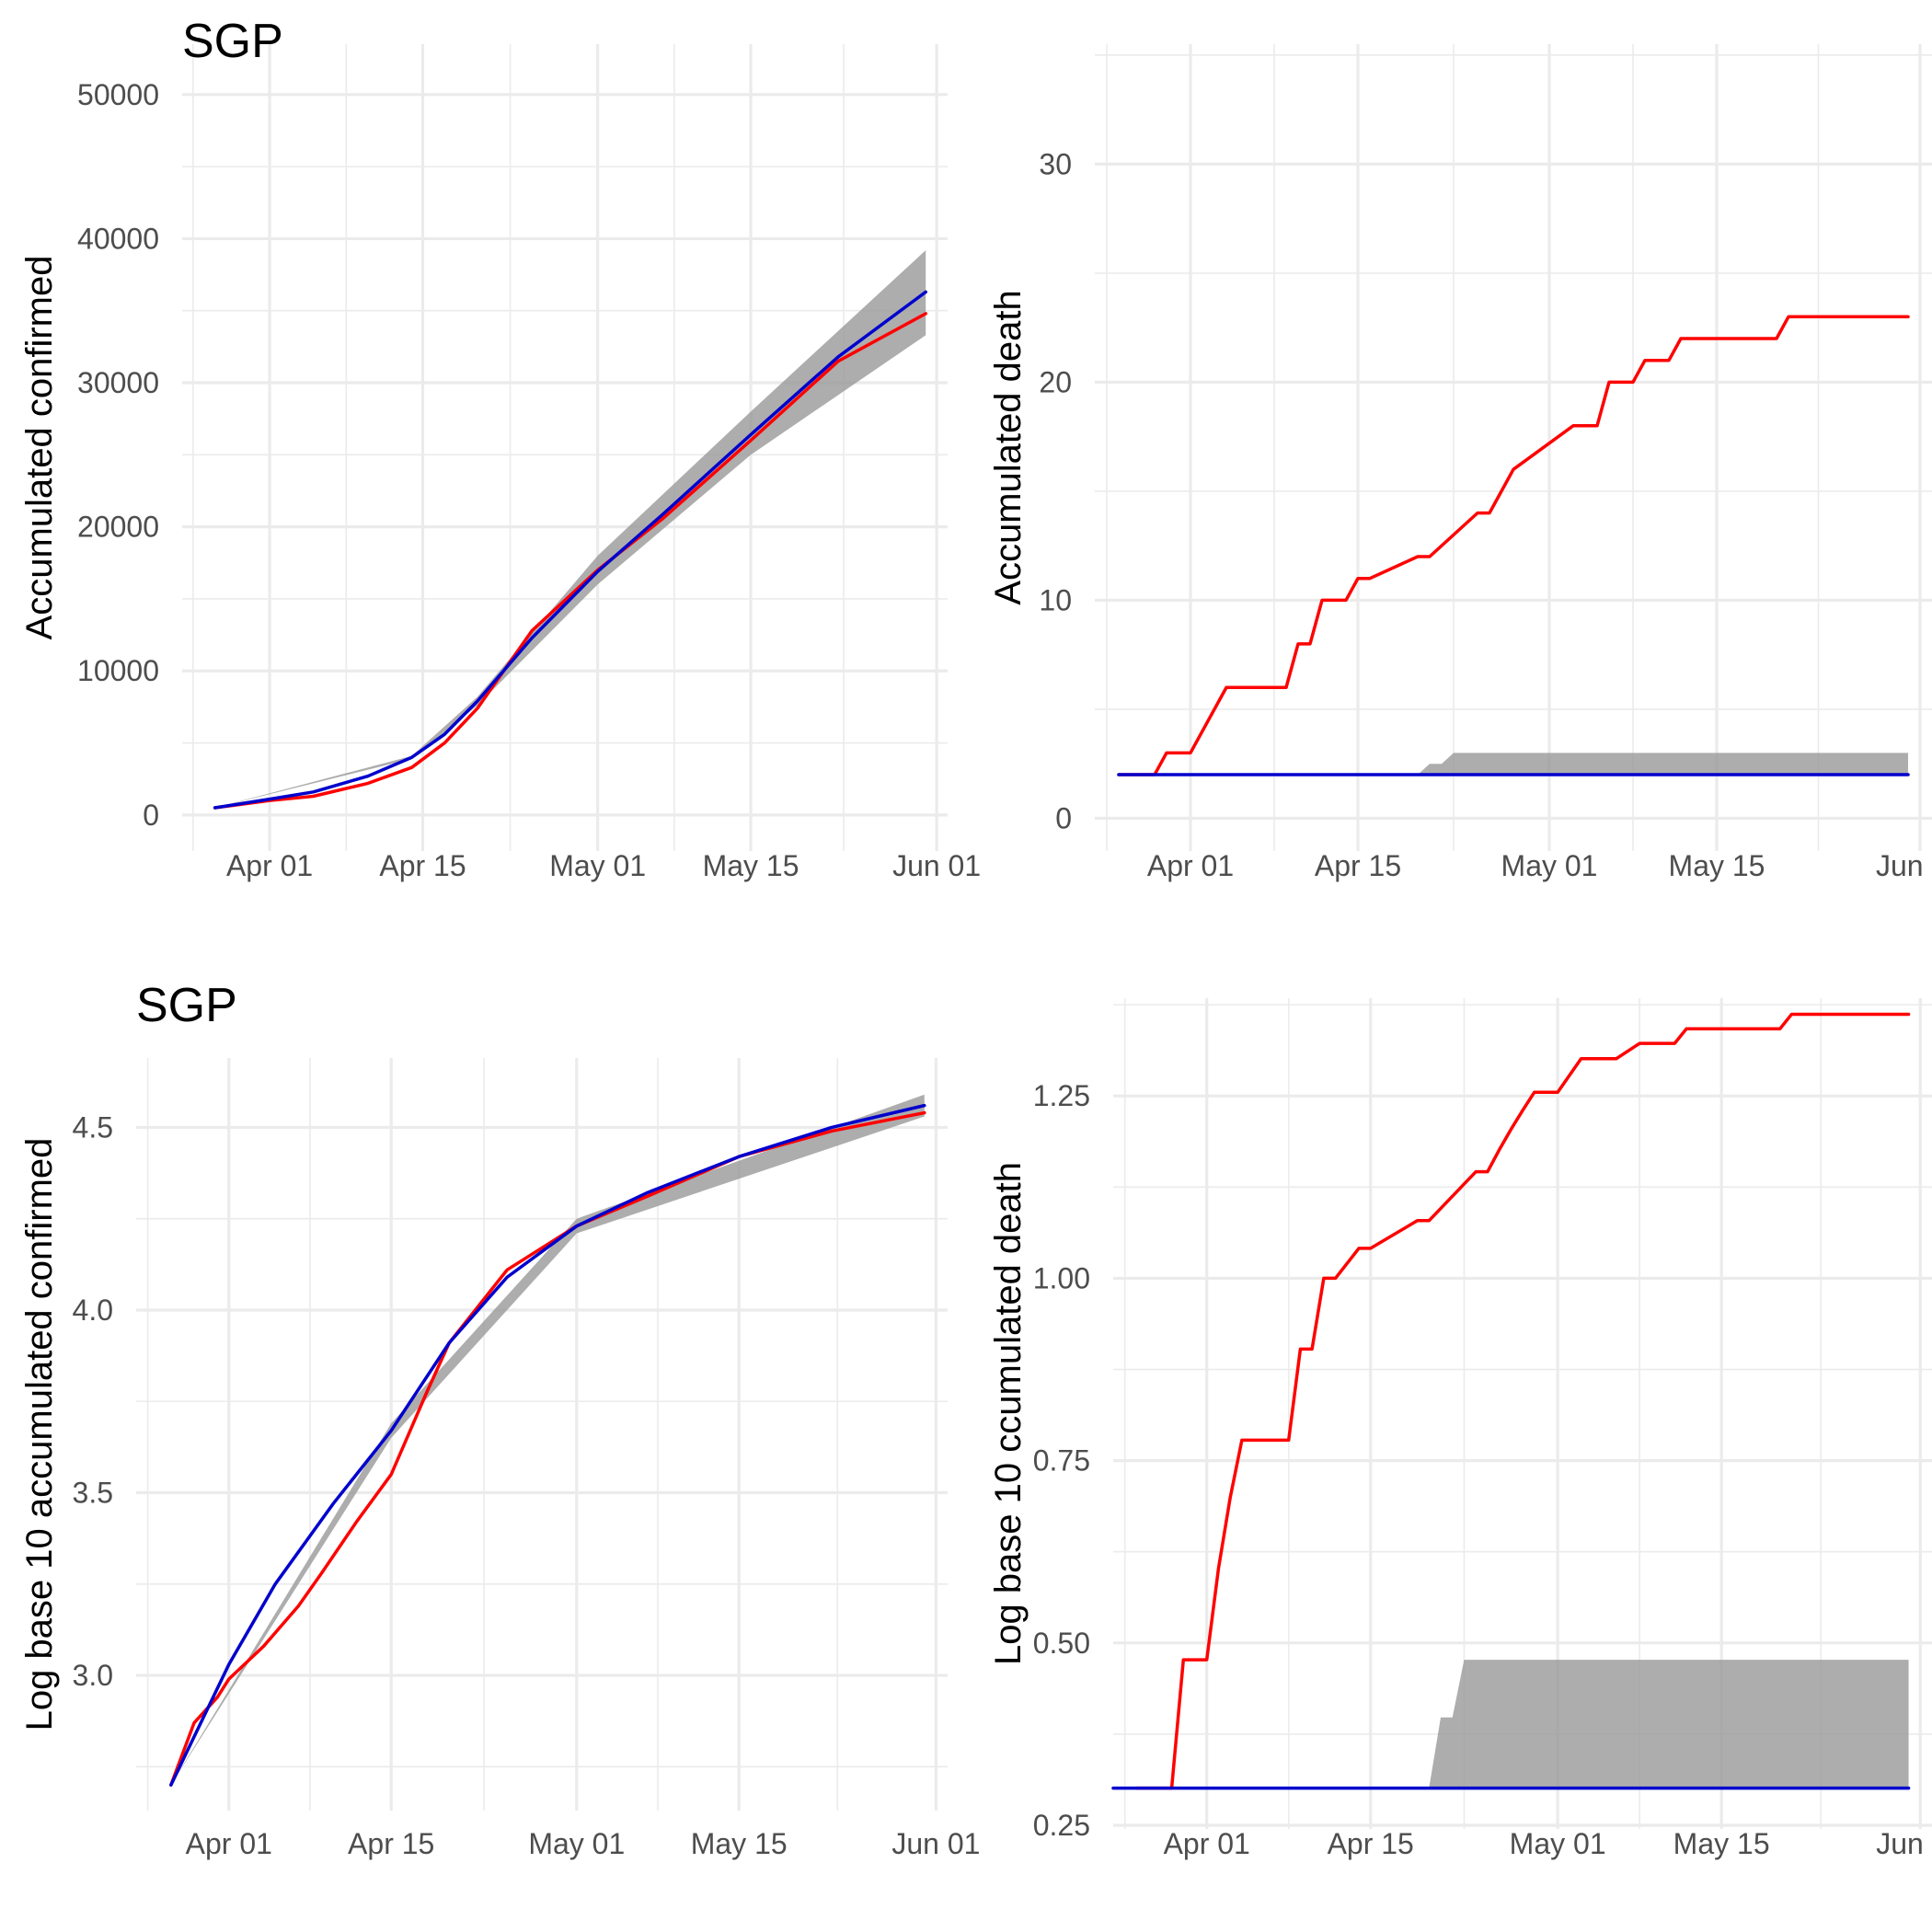 The height and width of the screenshot is (1932, 1932). What do you see at coordinates (118, 527) in the screenshot?
I see `y-tick-label: 20000` at bounding box center [118, 527].